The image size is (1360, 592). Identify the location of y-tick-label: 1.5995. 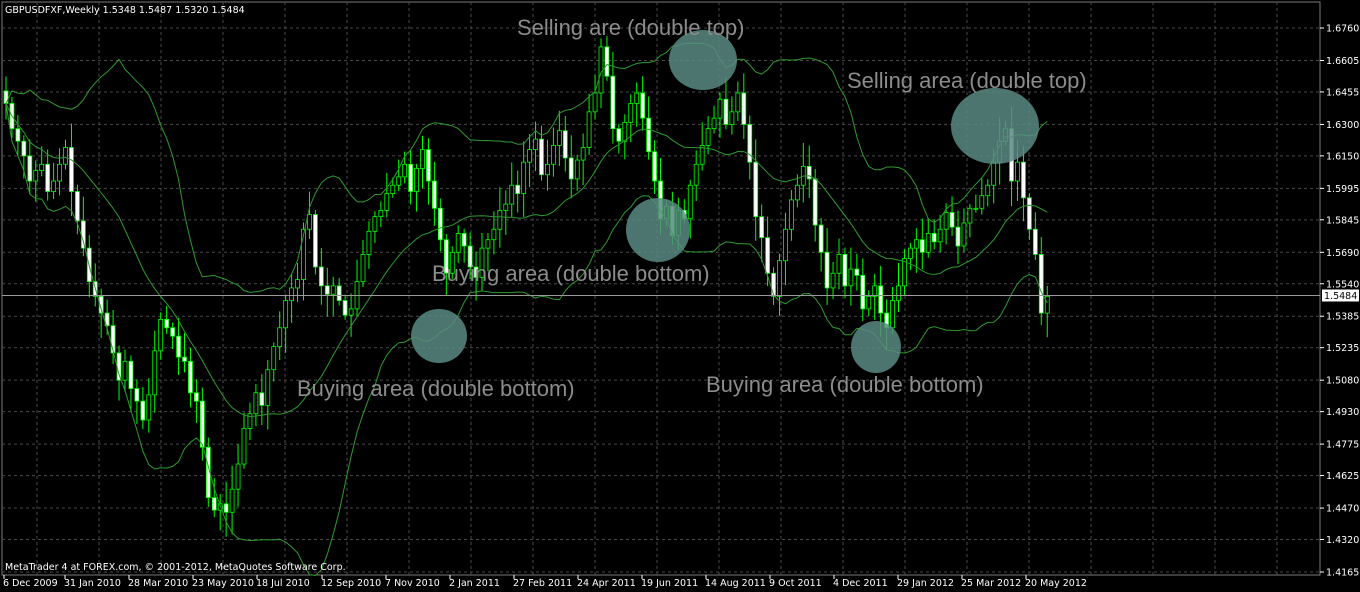
(1342, 189).